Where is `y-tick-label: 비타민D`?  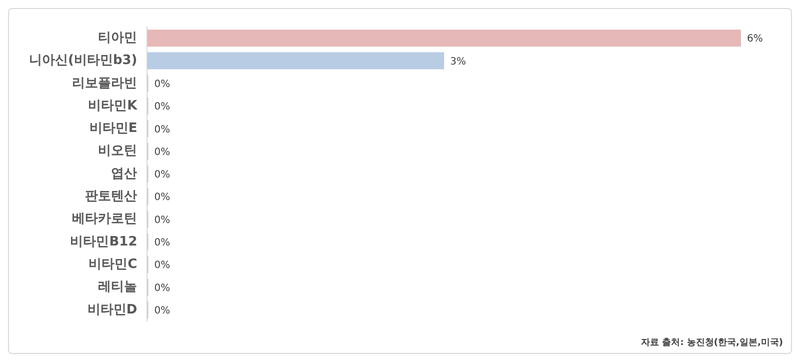 y-tick-label: 비타민D is located at coordinates (112, 310).